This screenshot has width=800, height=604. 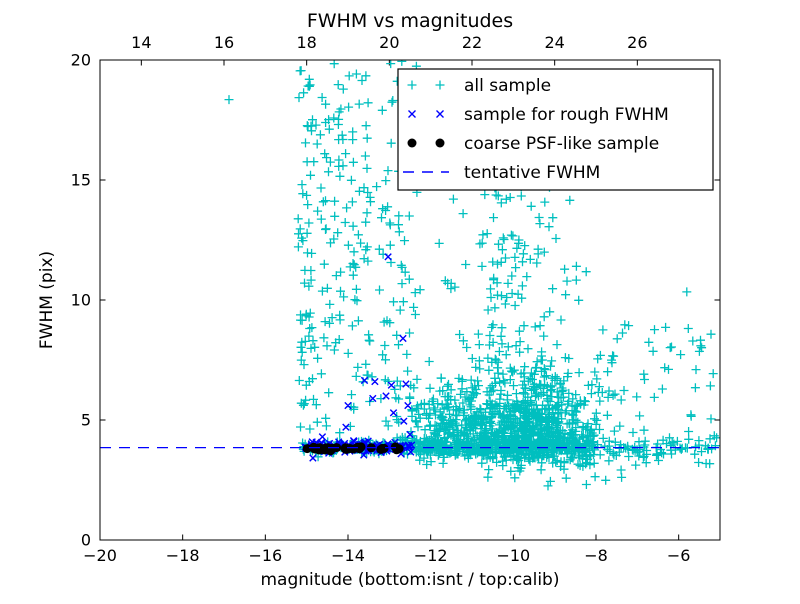 What do you see at coordinates (183, 555) in the screenshot?
I see `x-tick-label: −18` at bounding box center [183, 555].